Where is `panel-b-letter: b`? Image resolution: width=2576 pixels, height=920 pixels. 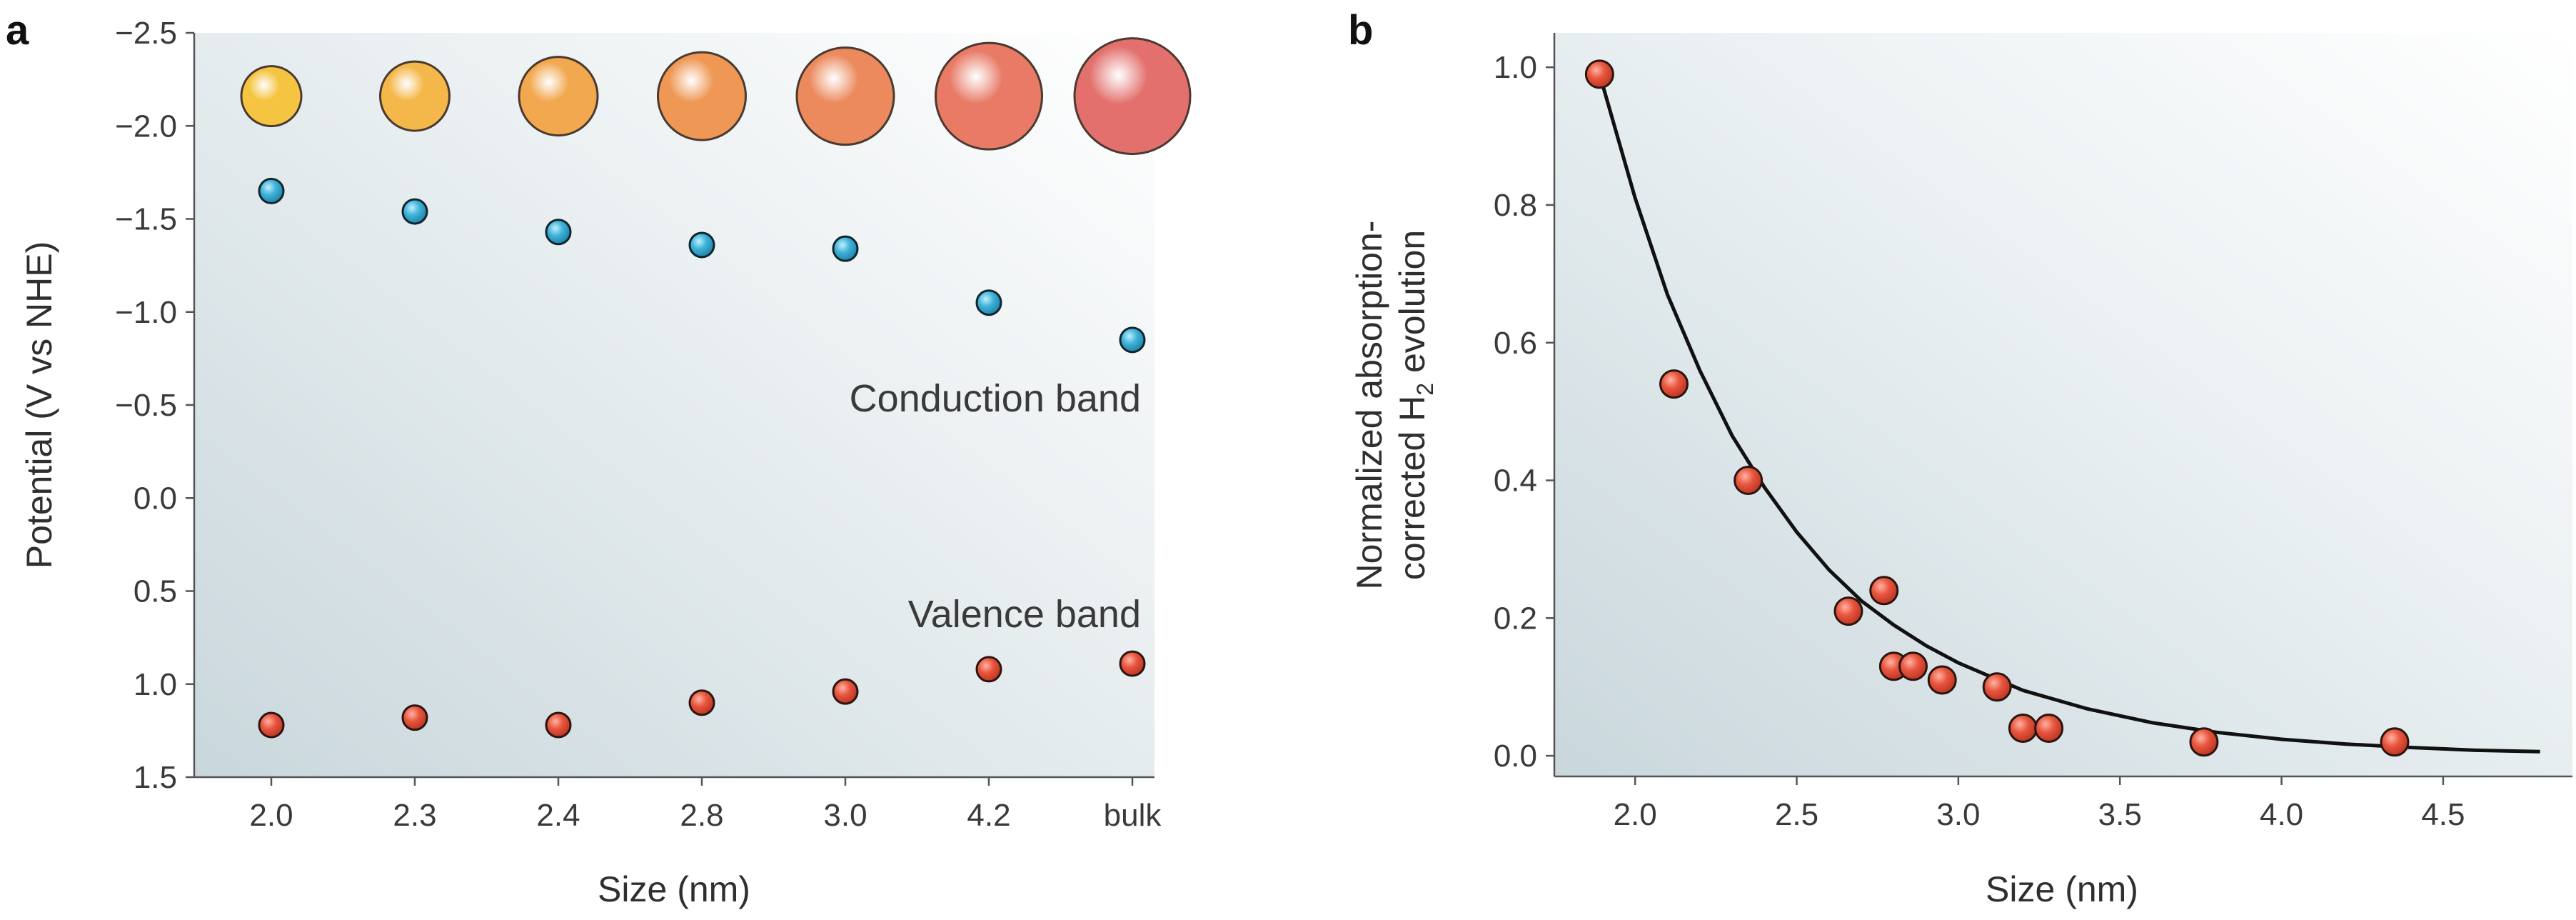 panel-b-letter: b is located at coordinates (1360, 30).